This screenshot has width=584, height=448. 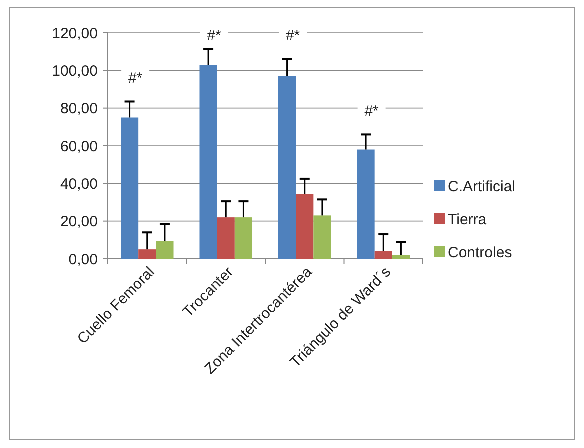 What do you see at coordinates (79, 184) in the screenshot?
I see `y-tick-label: 40,00` at bounding box center [79, 184].